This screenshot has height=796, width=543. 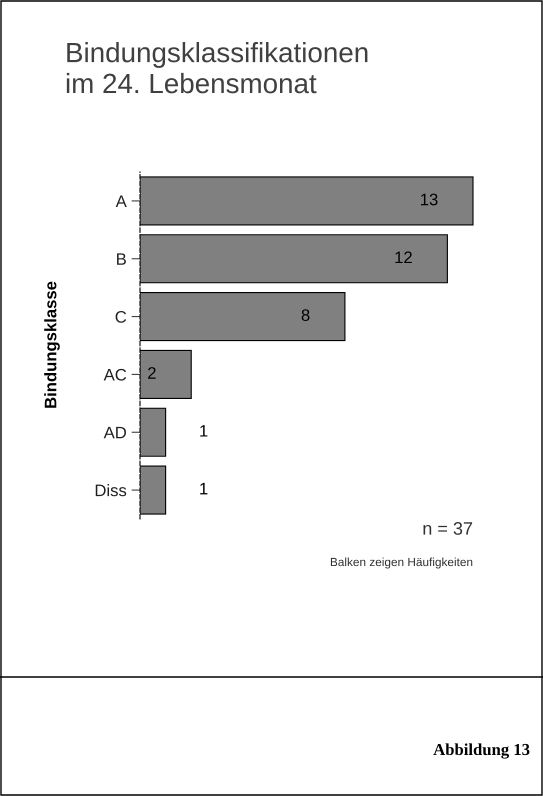 What do you see at coordinates (401, 563) in the screenshot?
I see `text: Balken zeigen Häufigkeiten` at bounding box center [401, 563].